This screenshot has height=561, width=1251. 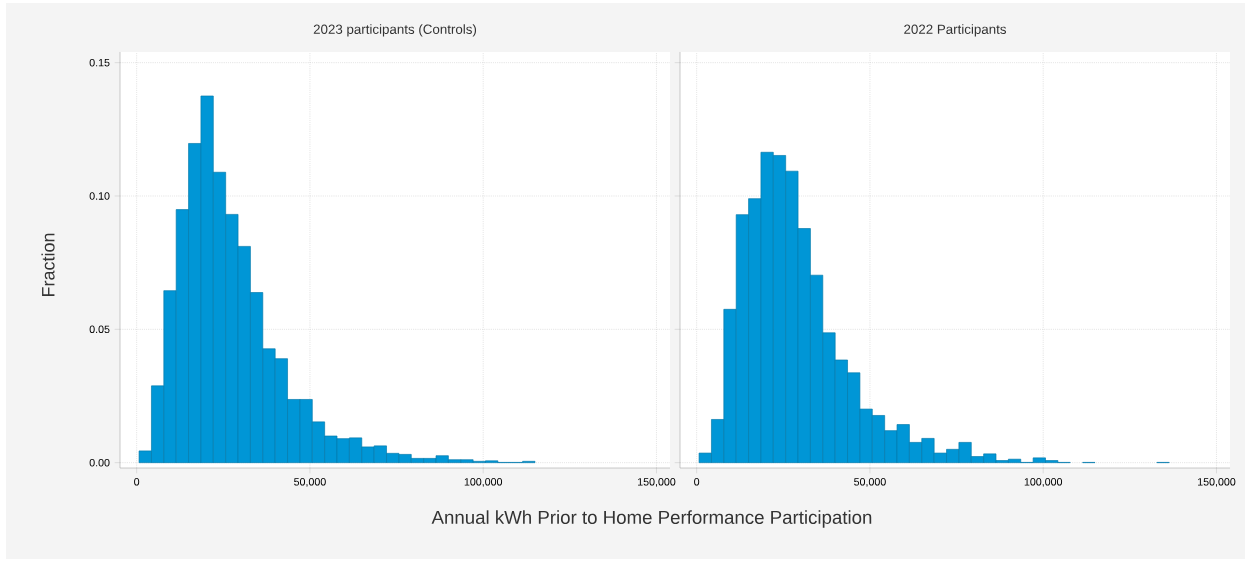 I want to click on x-axis-title: Annual kWh Prior to Home Performance Participation, so click(x=651, y=519).